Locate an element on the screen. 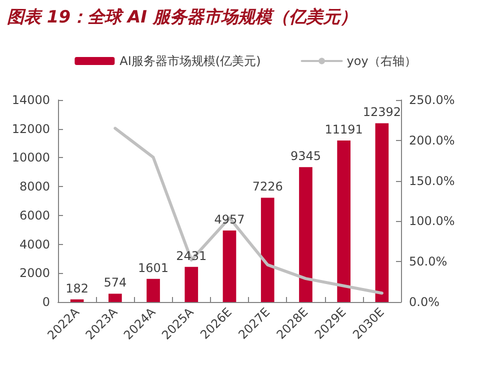  y2-tick-label: 250.0% is located at coordinates (432, 100).